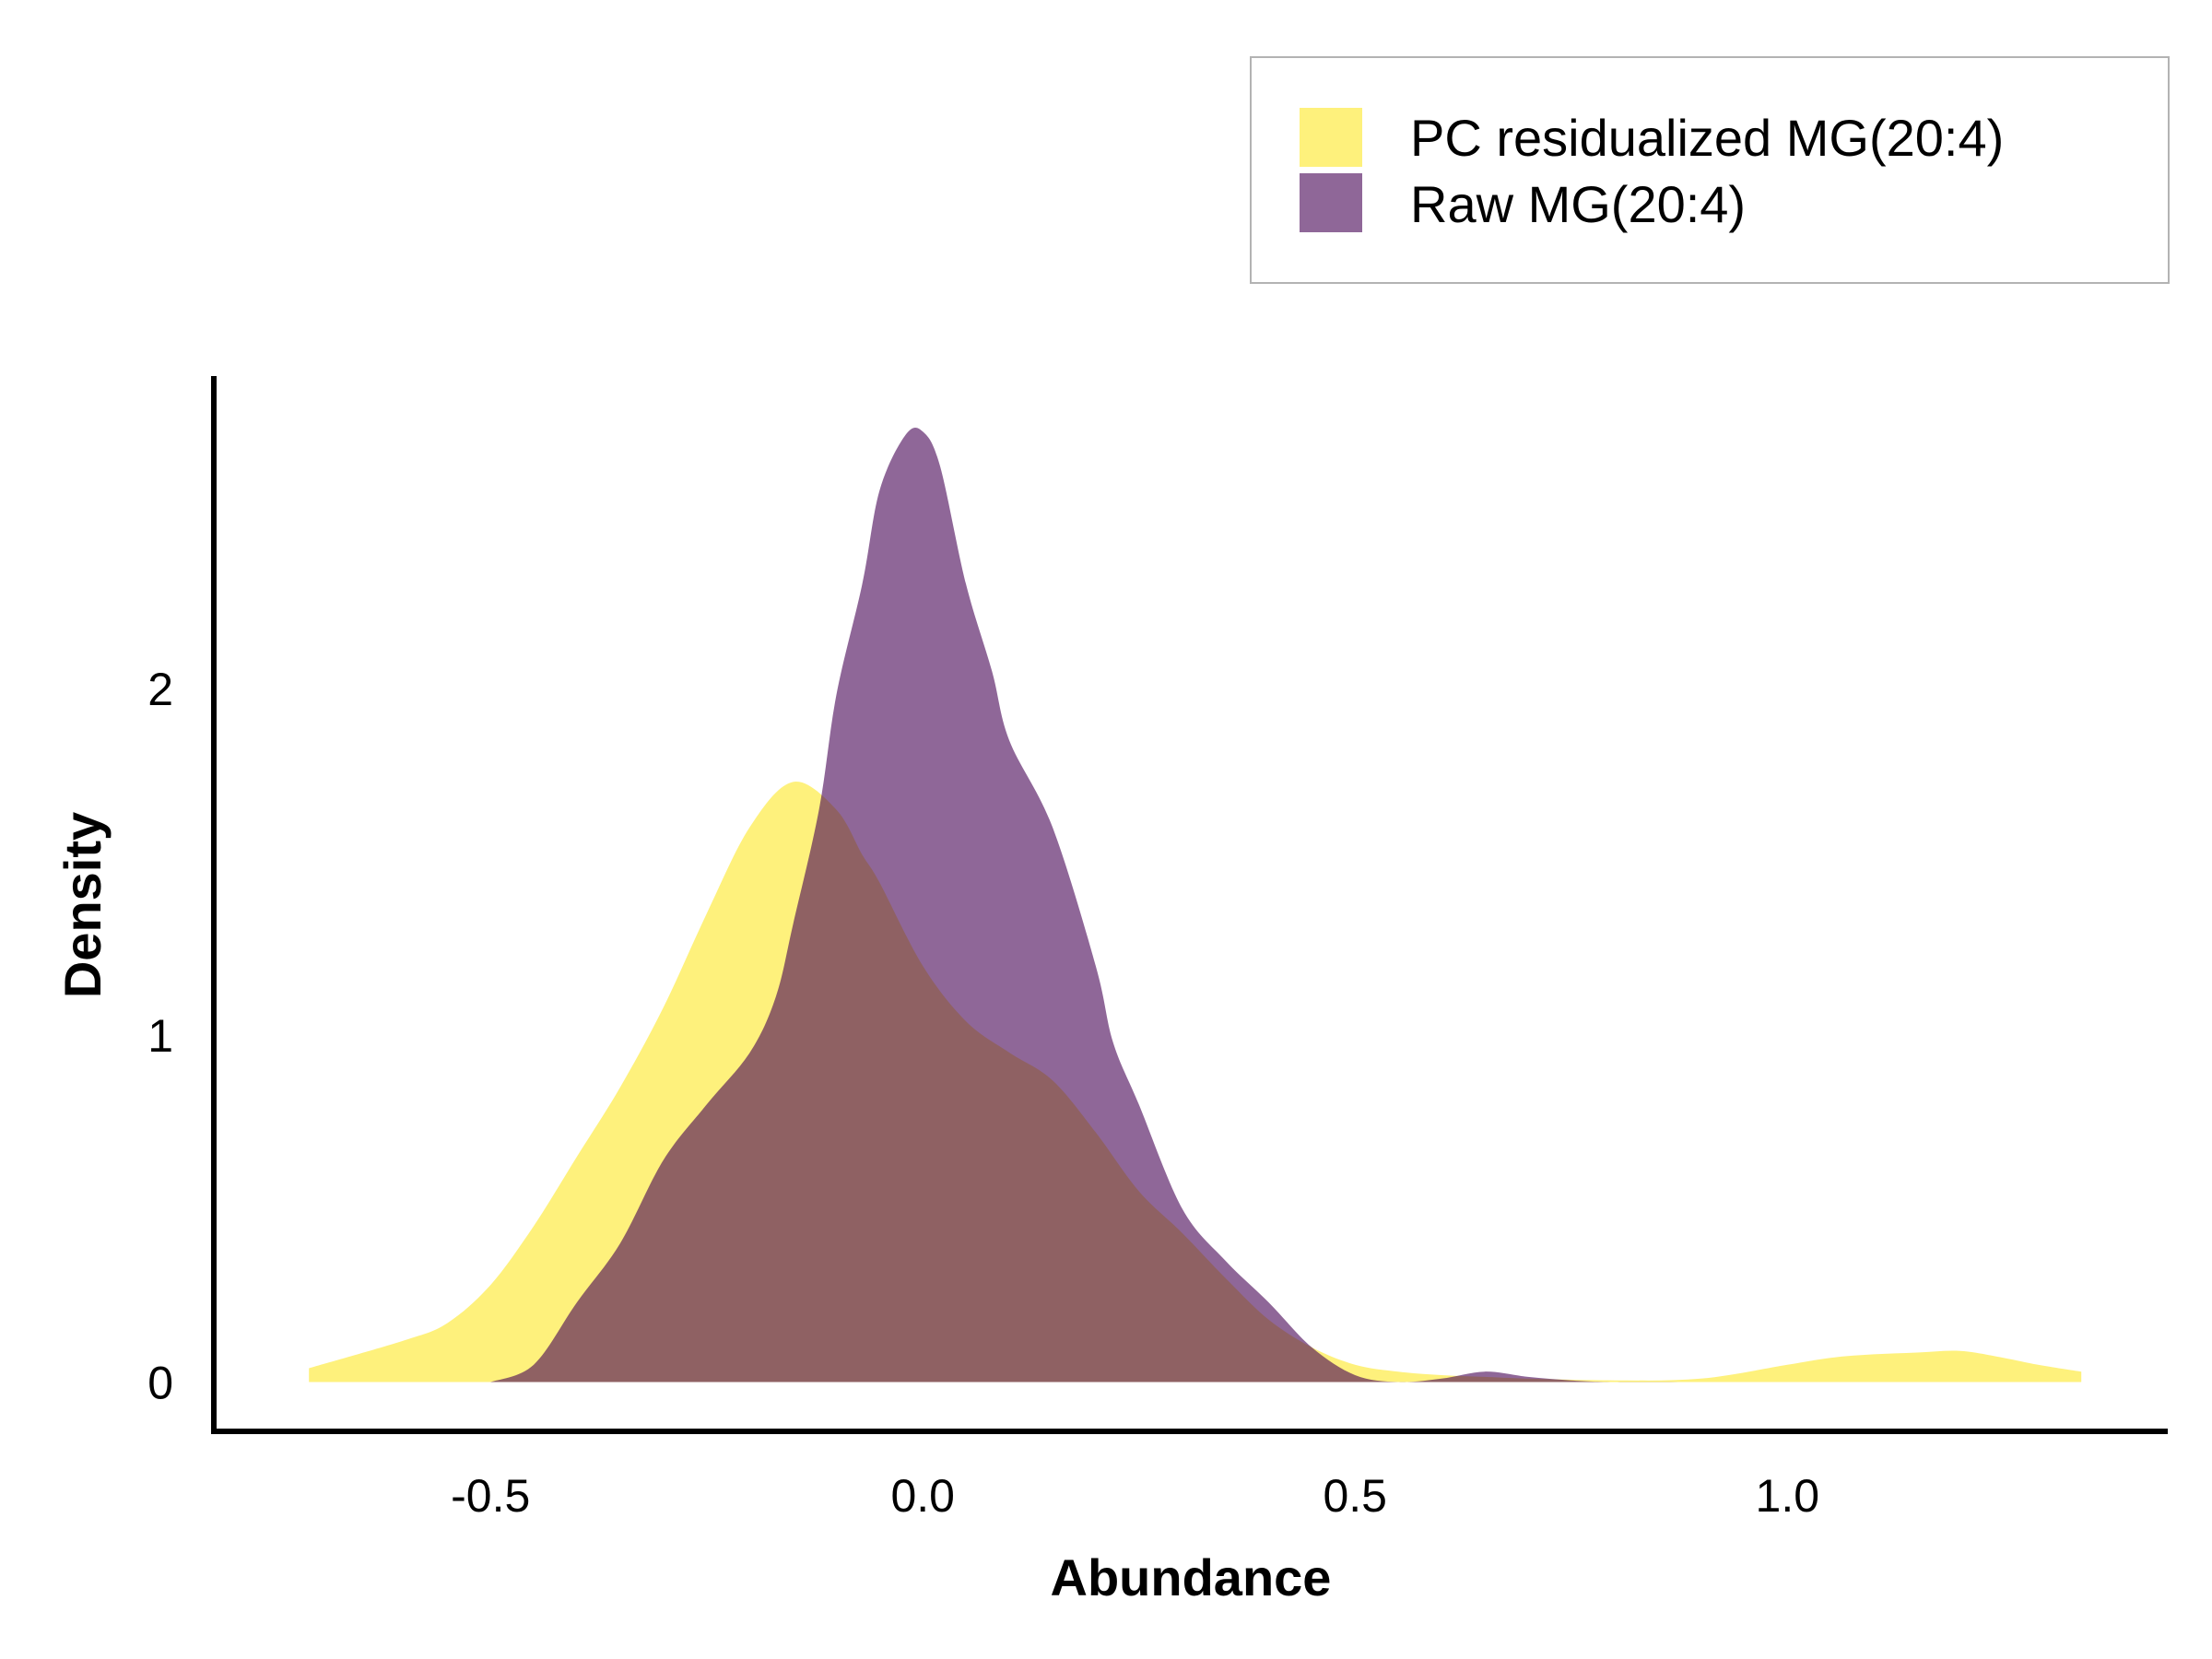  I want to click on x-axis-ticks: -0.5 0.0 0.5 1.0, so click(1135, 1496).